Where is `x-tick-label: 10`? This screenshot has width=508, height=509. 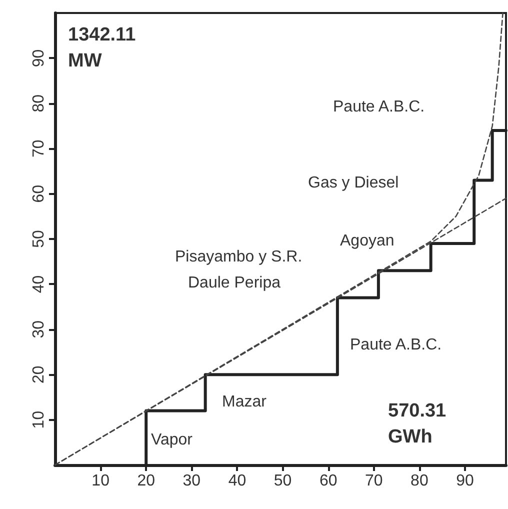 x-tick-label: 10 is located at coordinates (101, 481).